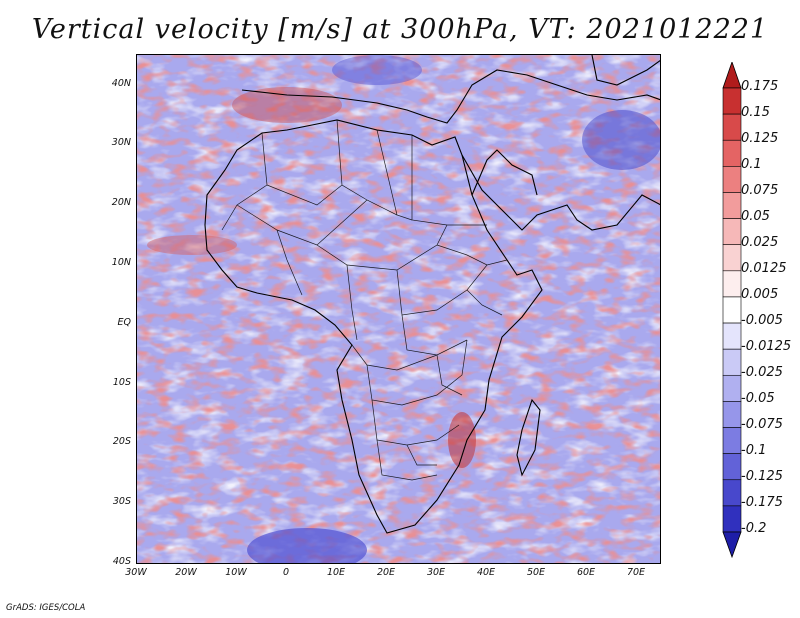 The image size is (800, 618). Describe the element at coordinates (121, 561) in the screenshot. I see `lat-label-40s: 40S` at that location.